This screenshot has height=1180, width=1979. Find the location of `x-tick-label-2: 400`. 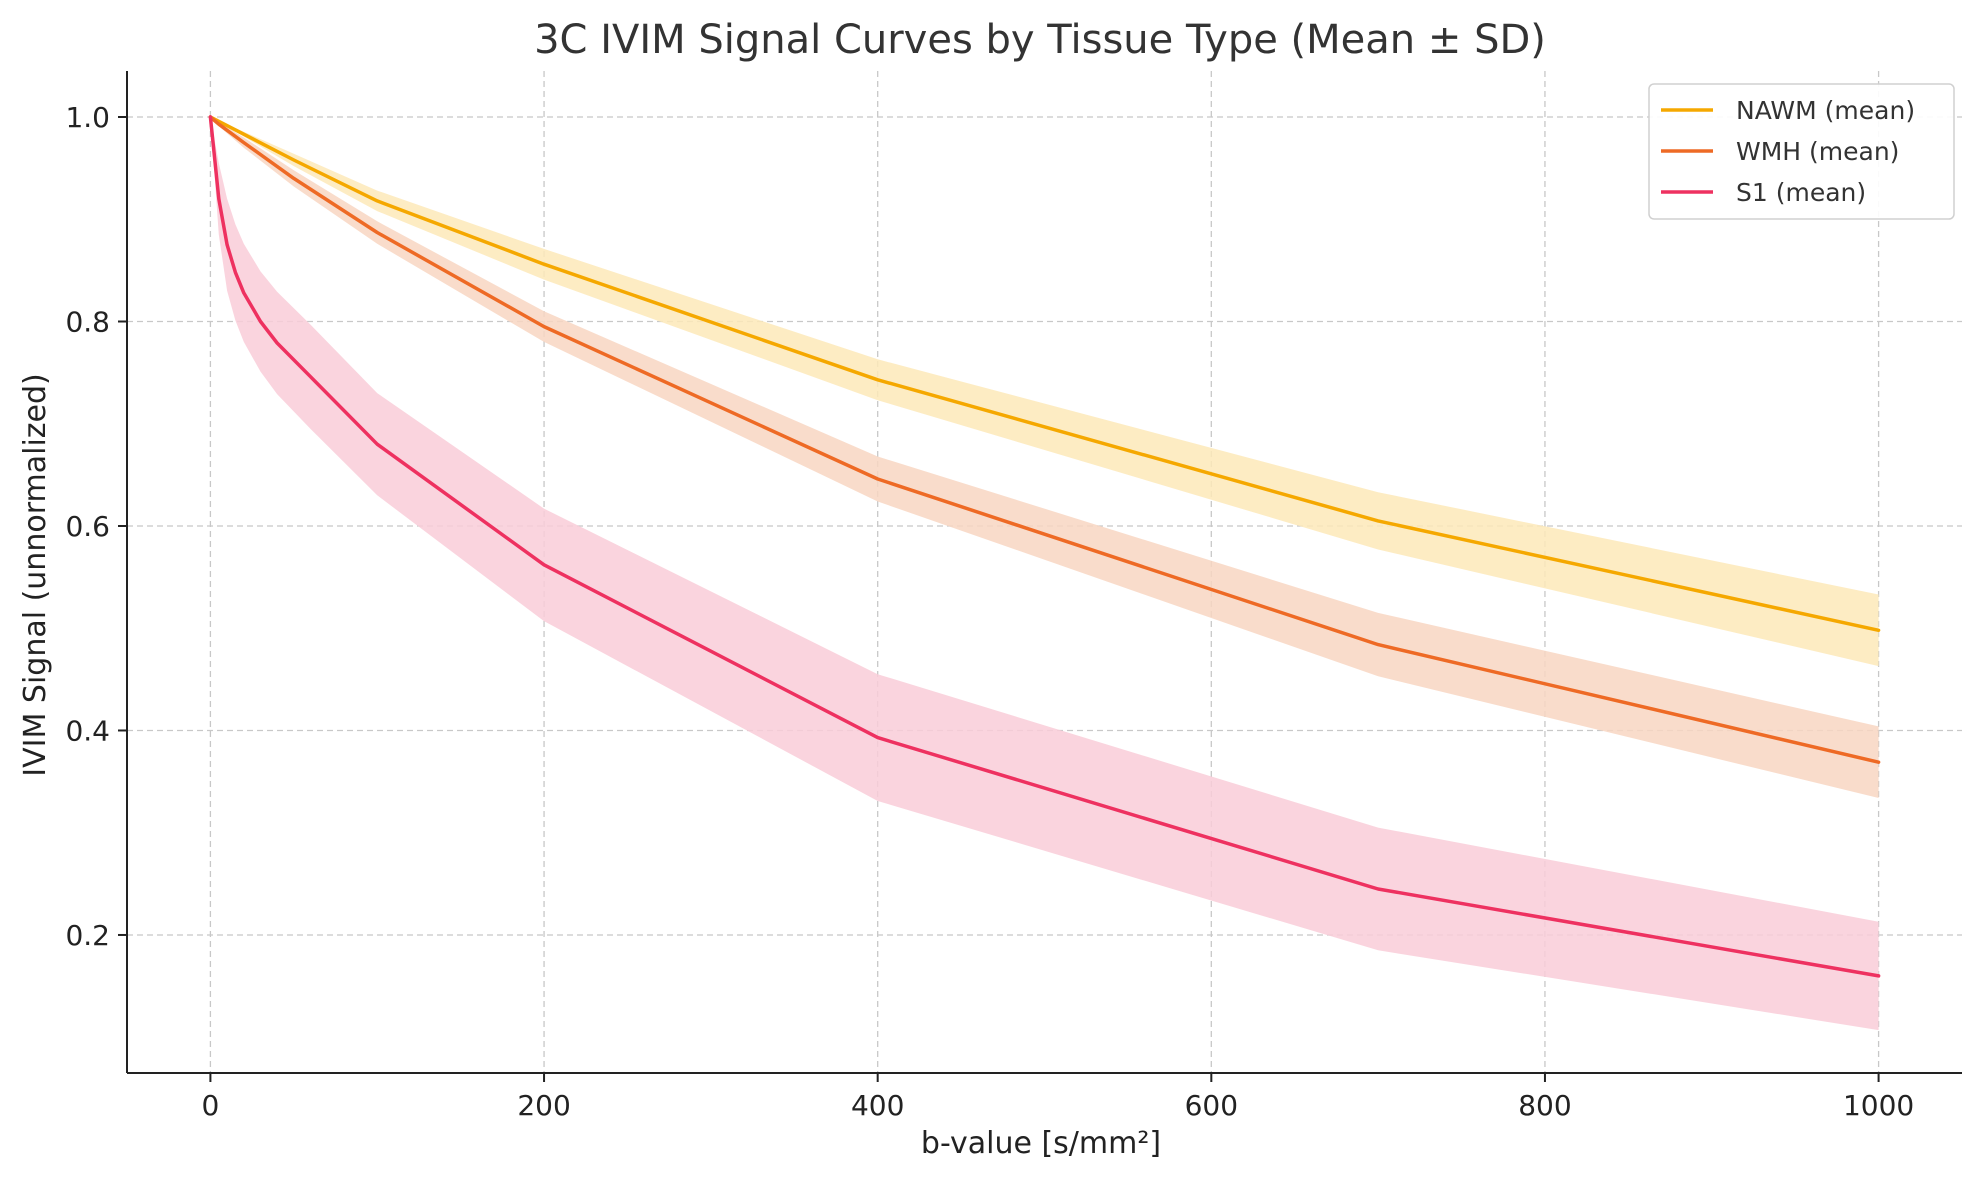

x-tick-label-2: 400 is located at coordinates (877, 1105).